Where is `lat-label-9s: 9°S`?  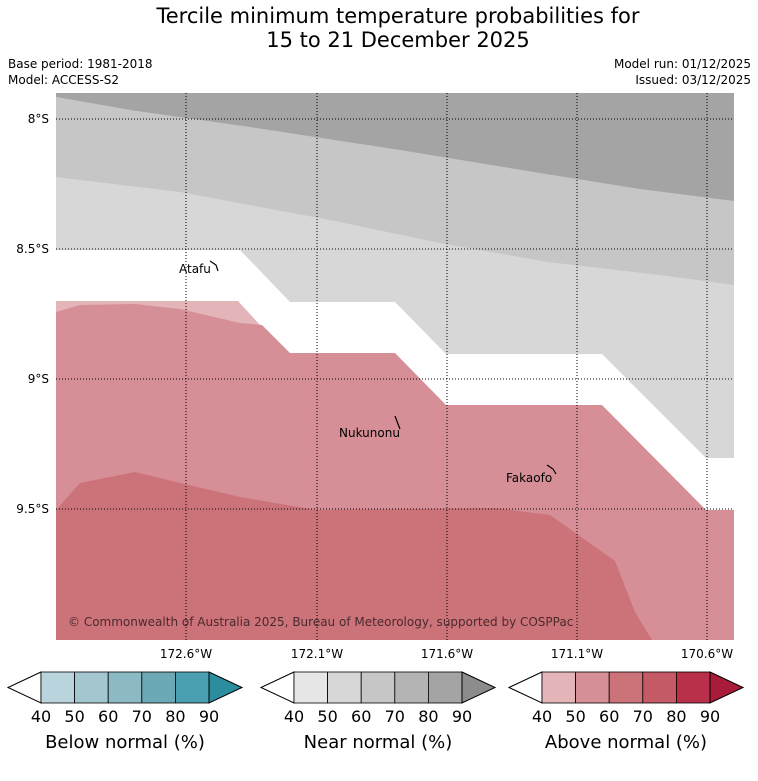
lat-label-9s: 9°S is located at coordinates (38, 379).